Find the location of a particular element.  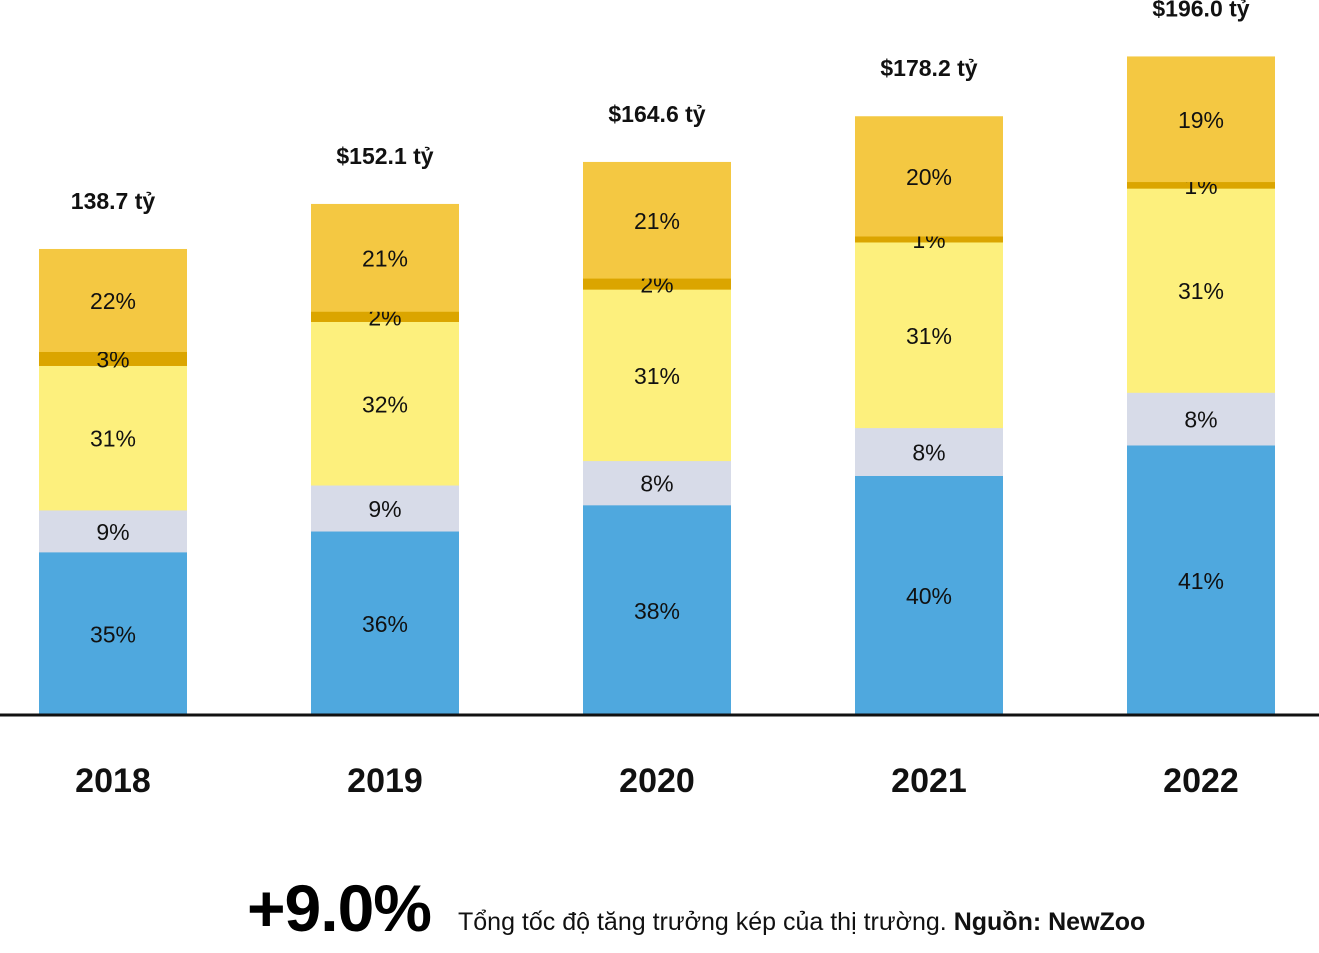

segment-label: 20% is located at coordinates (929, 177).